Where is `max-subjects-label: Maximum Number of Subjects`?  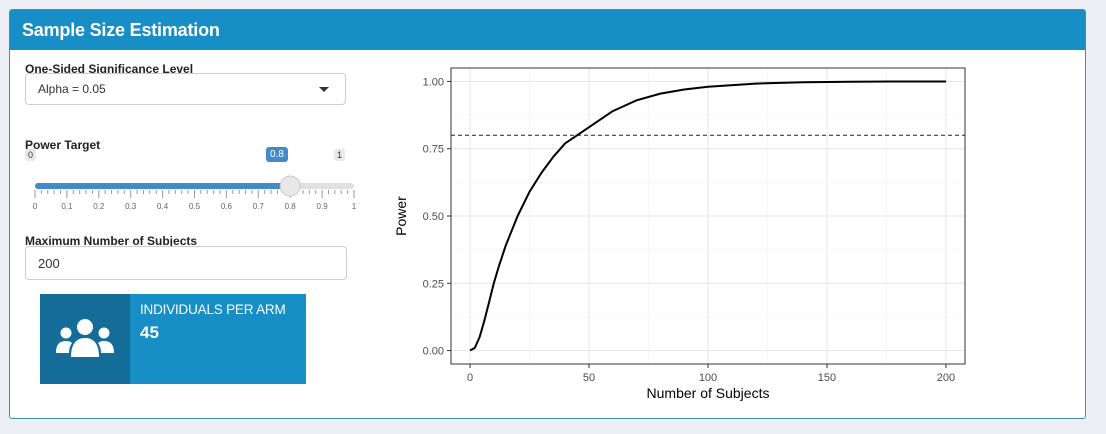
max-subjects-label: Maximum Number of Subjects is located at coordinates (111, 241).